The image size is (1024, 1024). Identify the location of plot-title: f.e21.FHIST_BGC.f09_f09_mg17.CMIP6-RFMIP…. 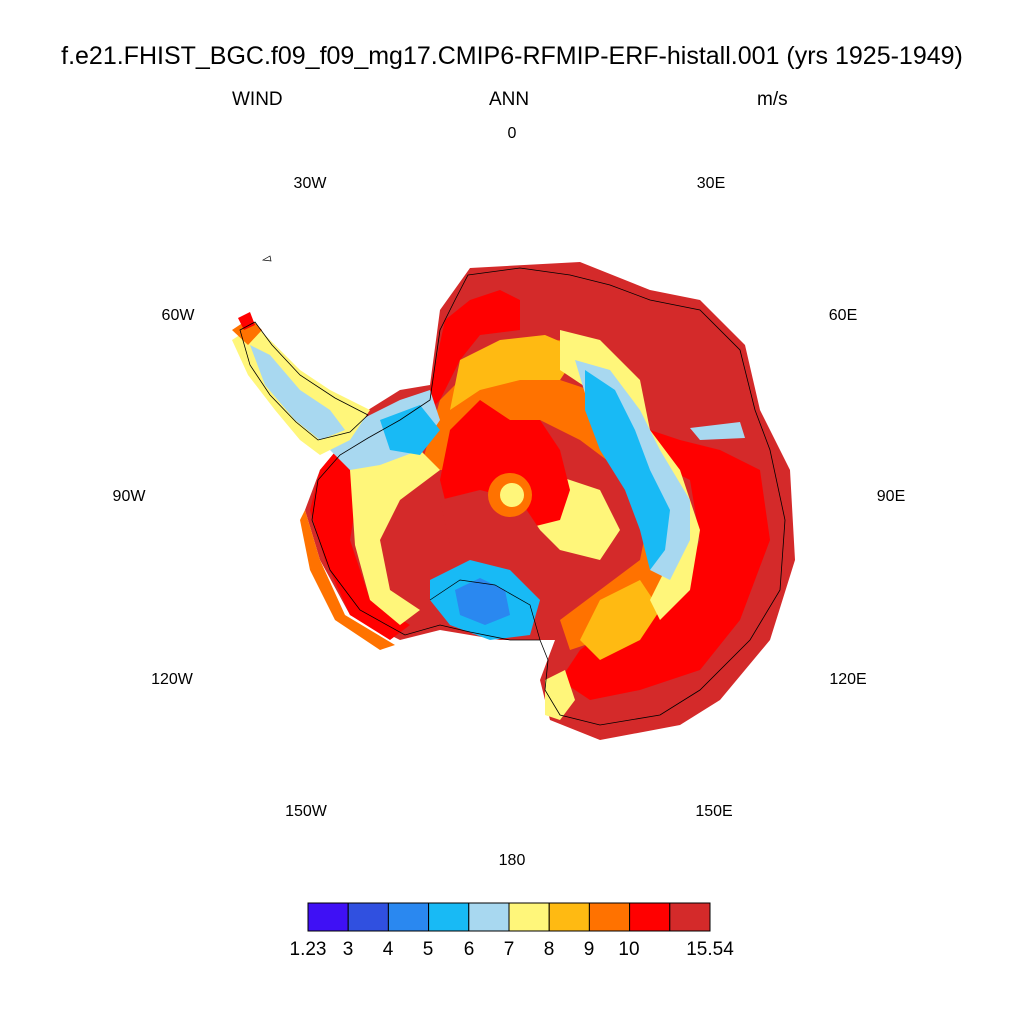
(512, 56).